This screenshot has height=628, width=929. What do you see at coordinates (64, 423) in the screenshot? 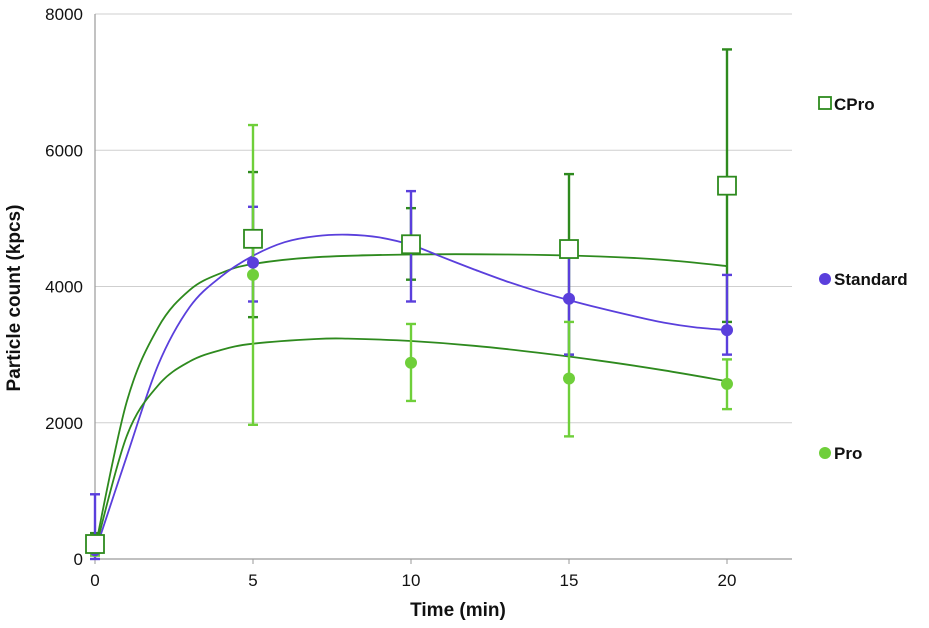
I see `y-tick-label: 2000` at bounding box center [64, 423].